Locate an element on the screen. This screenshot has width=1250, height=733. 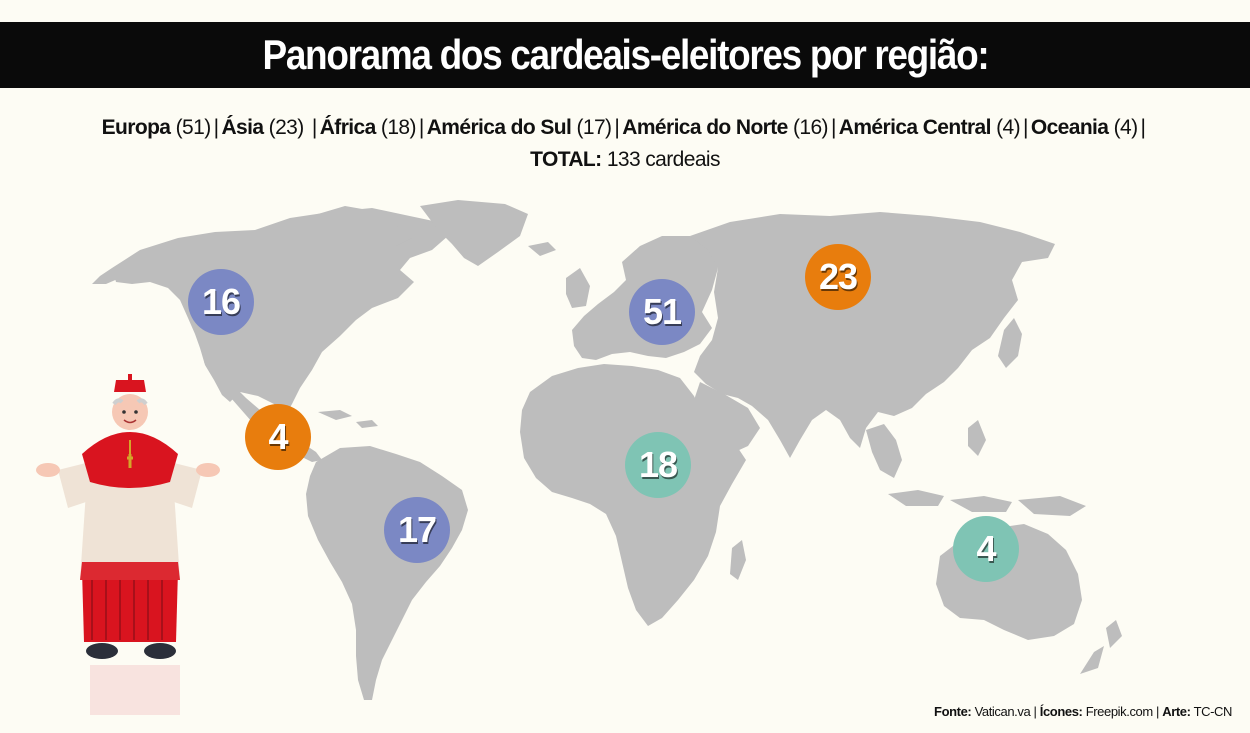
cassock-skirt is located at coordinates (130, 606).